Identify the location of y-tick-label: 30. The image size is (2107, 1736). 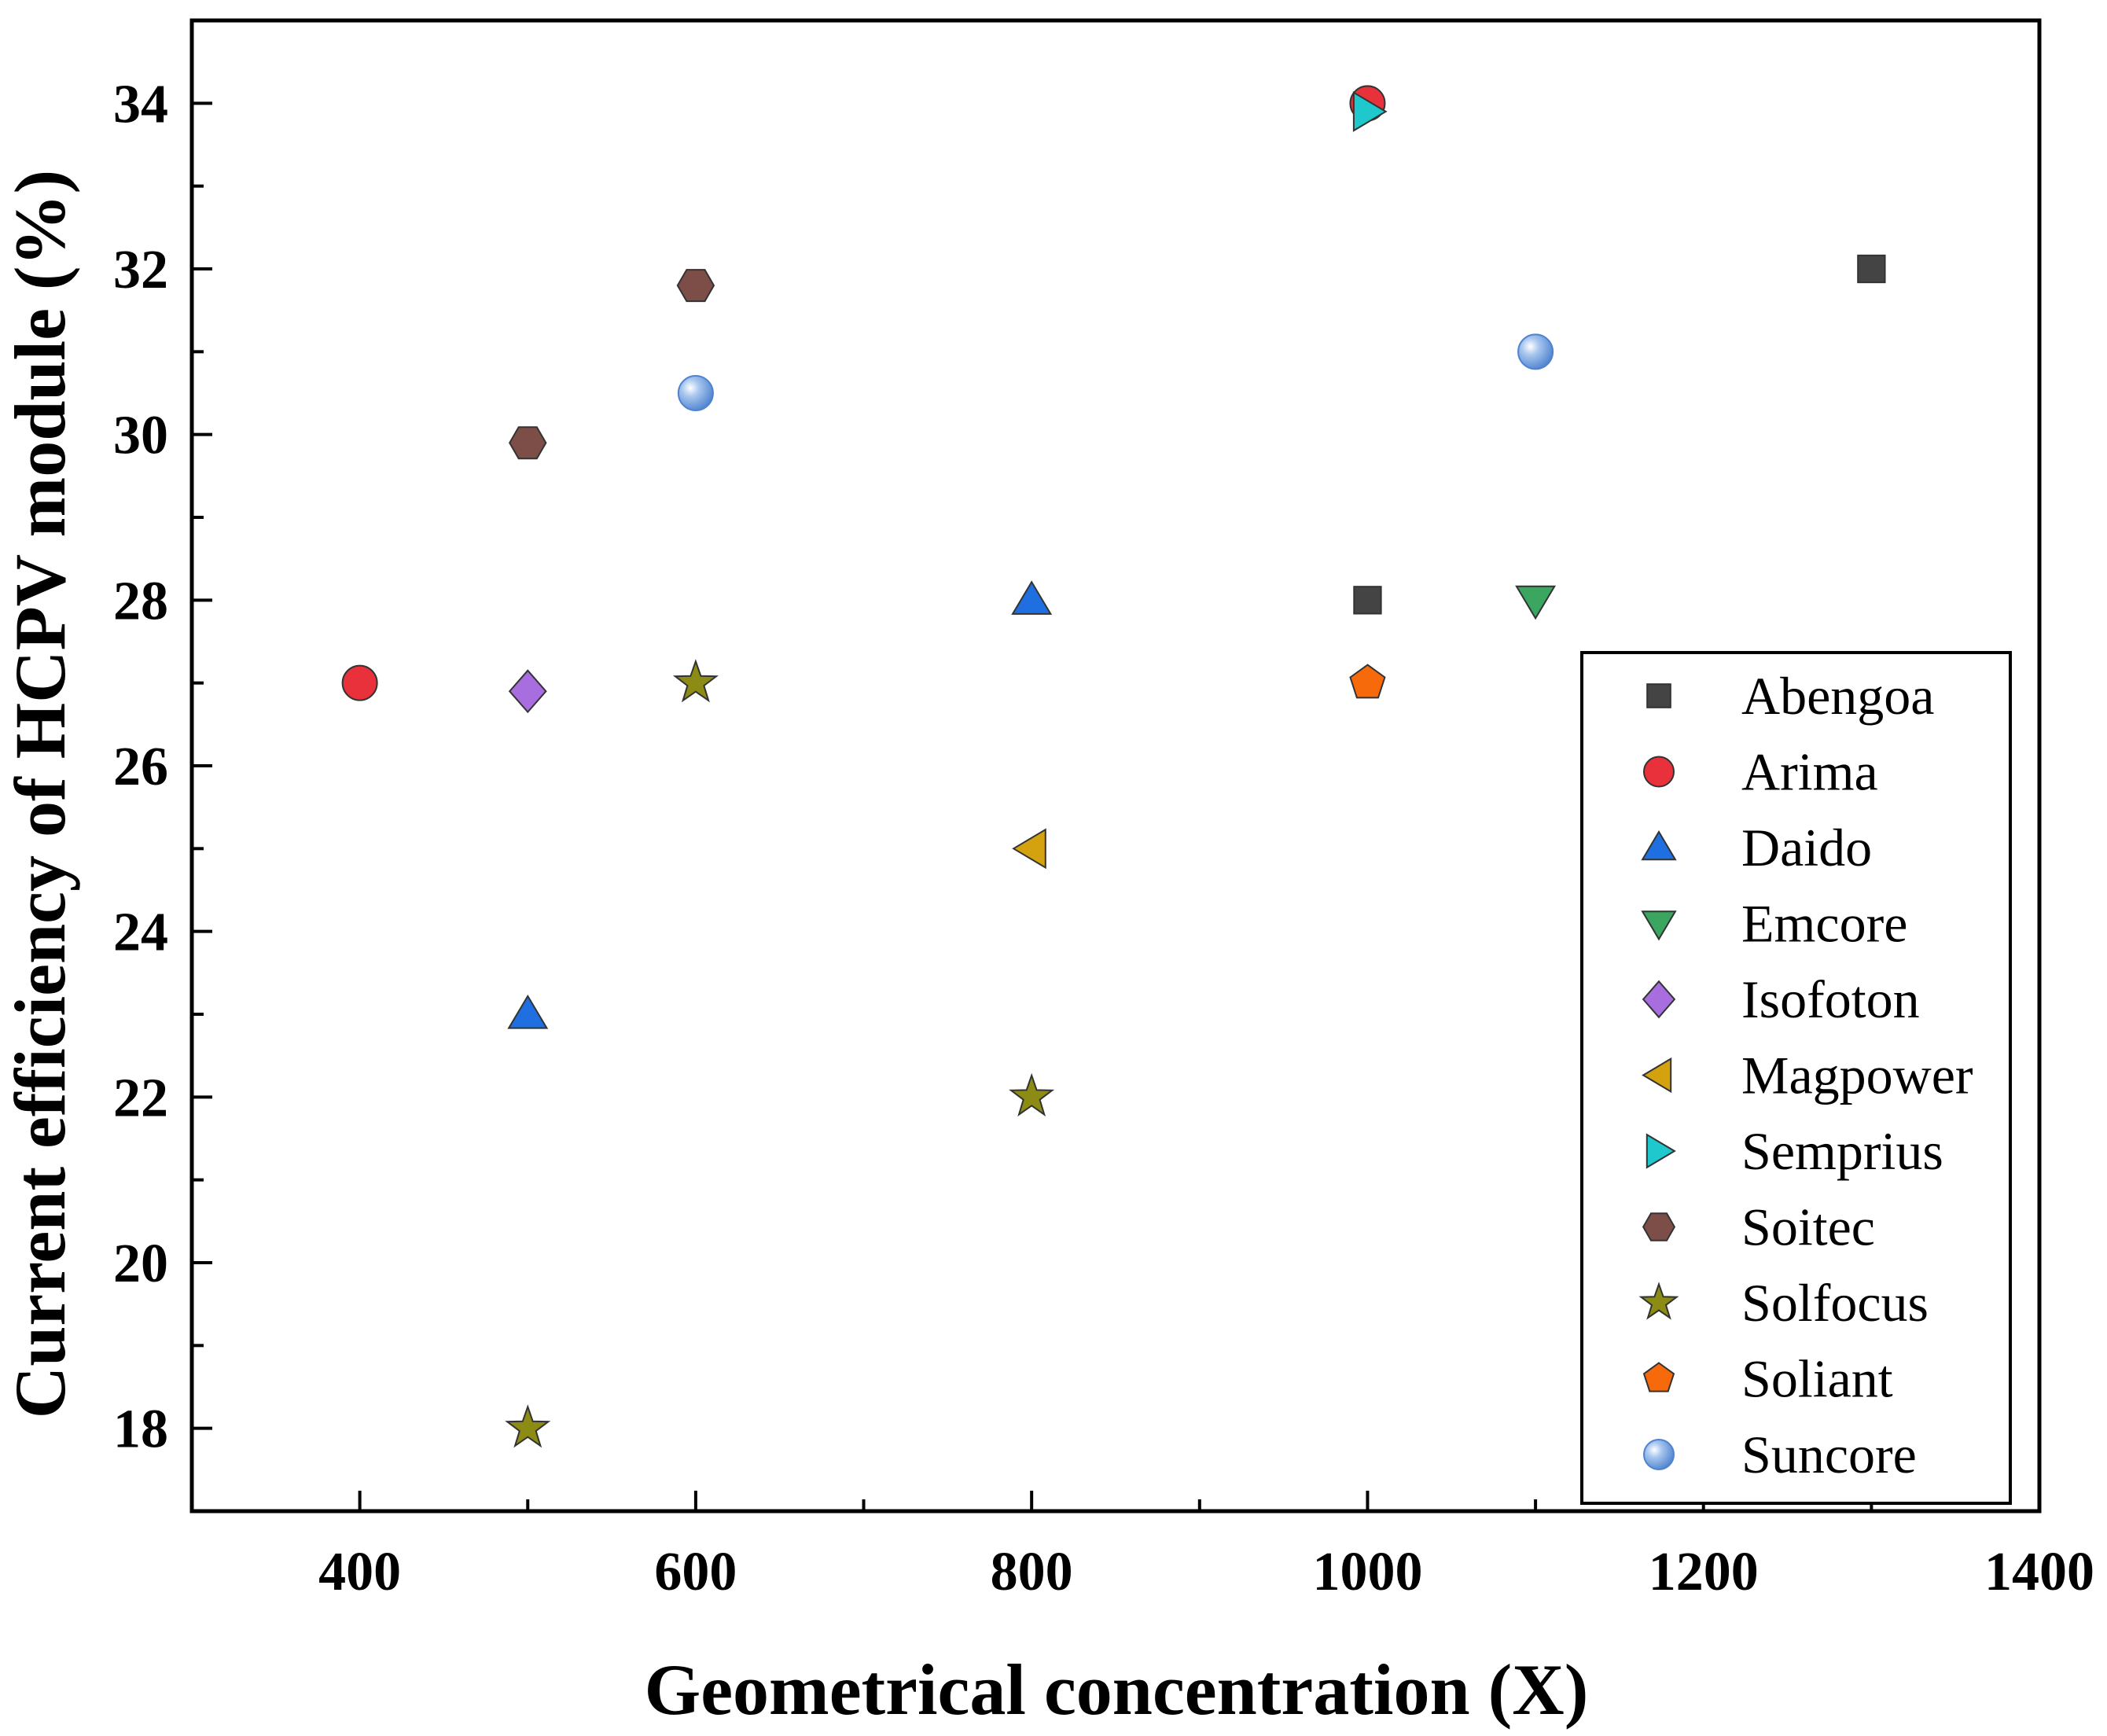
(140, 436).